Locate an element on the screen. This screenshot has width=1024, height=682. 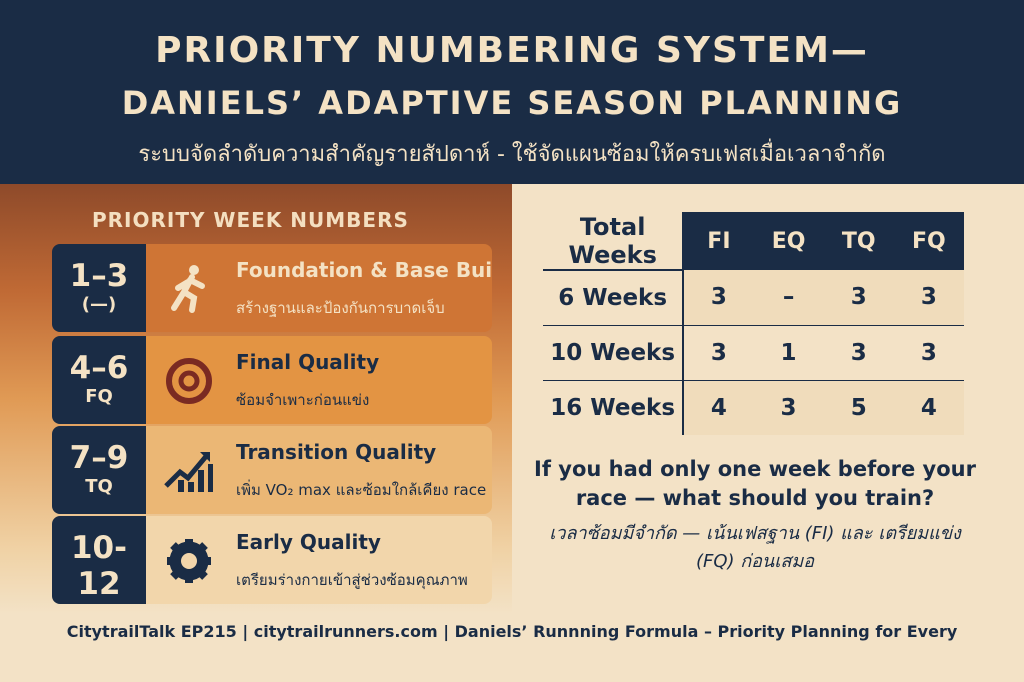
row-label: 10 Weeks is located at coordinates (614, 353).